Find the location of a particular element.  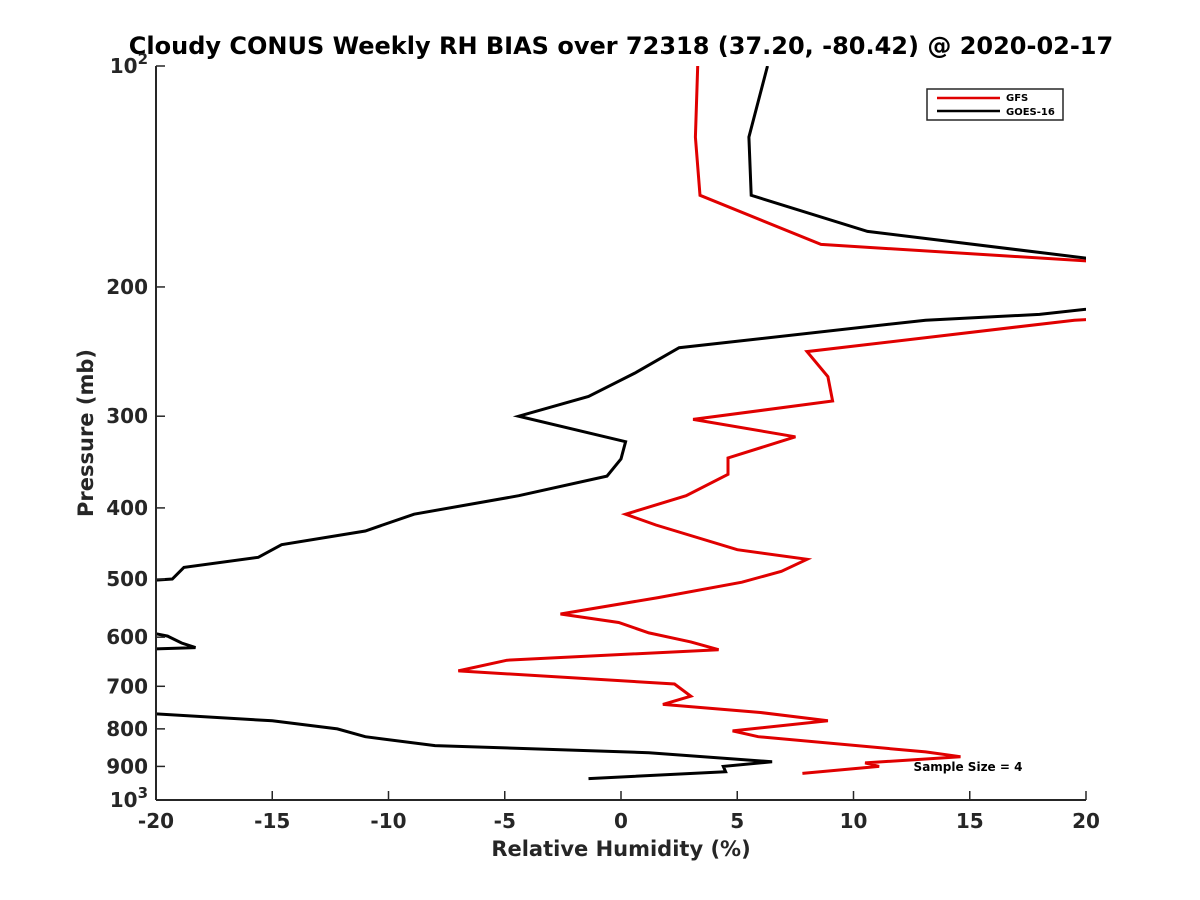

legend-box is located at coordinates (995, 104).